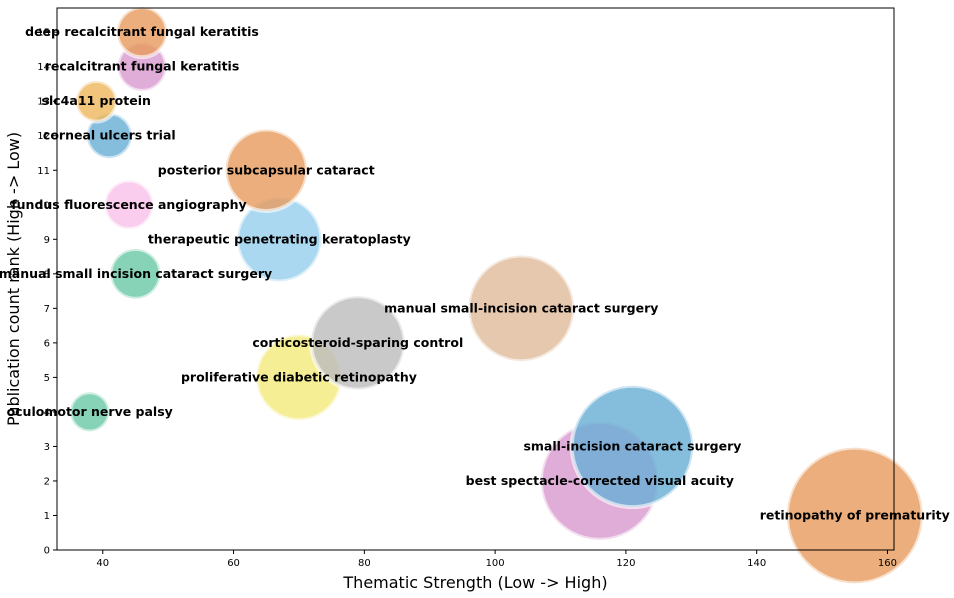 Image resolution: width=954 pixels, height=598 pixels. What do you see at coordinates (43, 171) in the screenshot?
I see `y-tick-label: 11` at bounding box center [43, 171].